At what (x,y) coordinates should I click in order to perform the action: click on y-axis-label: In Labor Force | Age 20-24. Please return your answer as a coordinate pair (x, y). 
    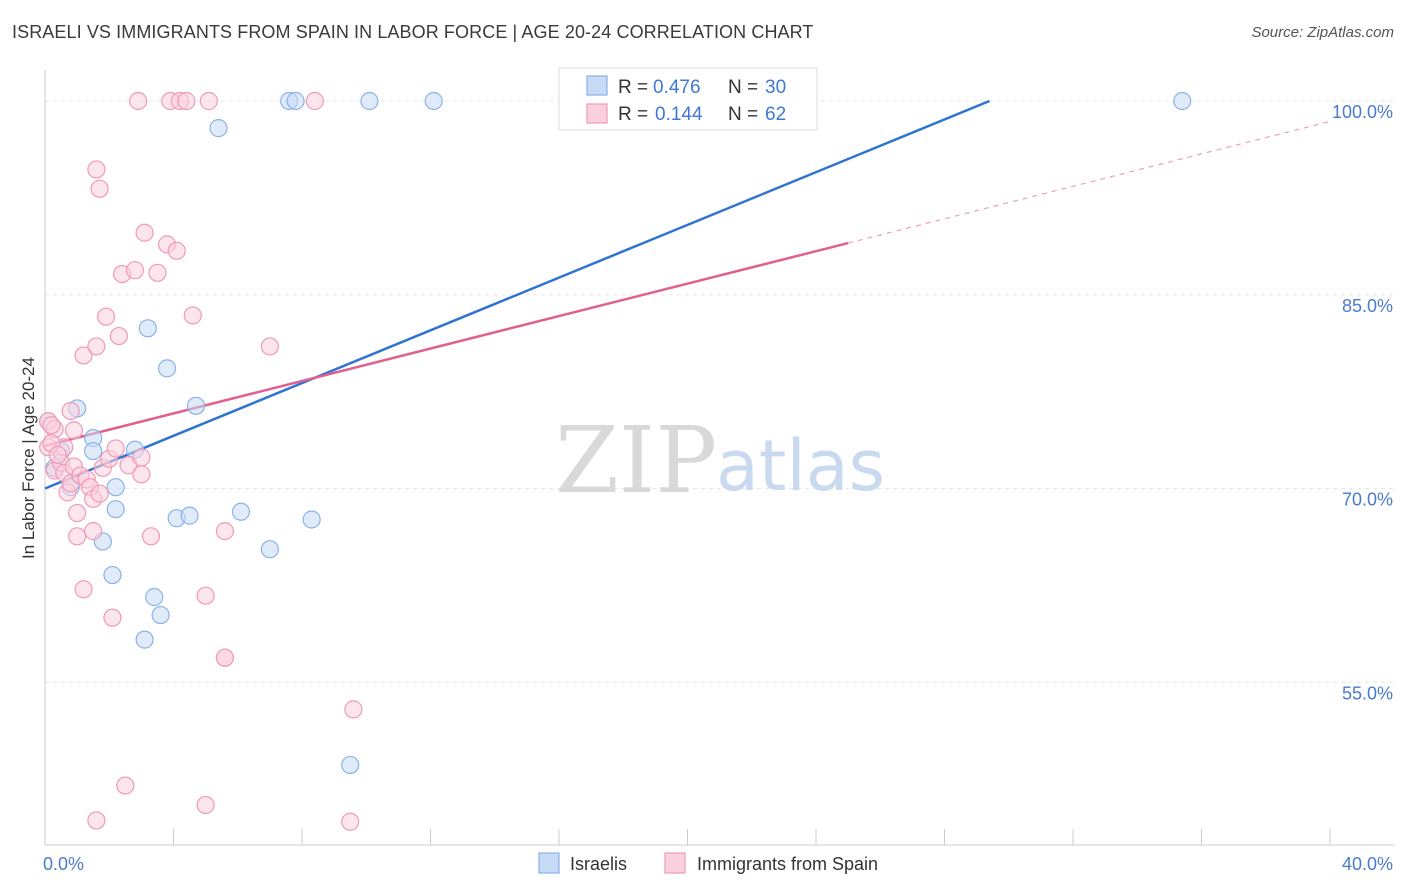
    Looking at the image, I should click on (28, 458).